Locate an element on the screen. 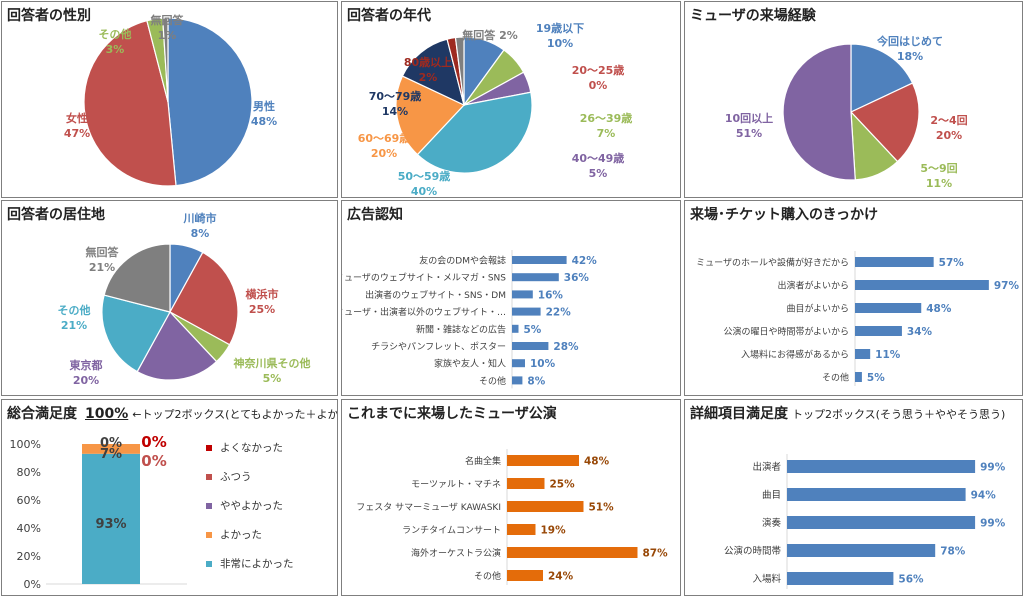  detail-subtitle: トップ2ボックス(そう思う＋ややそう思う) is located at coordinates (899, 414).